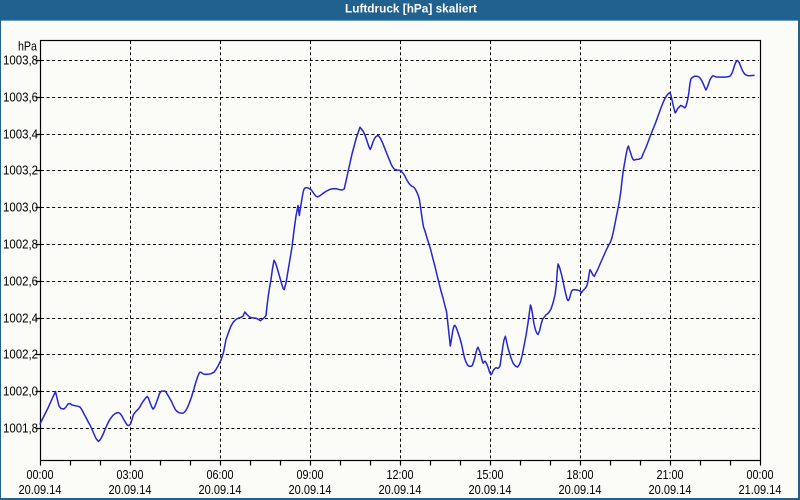  What do you see at coordinates (20, 429) in the screenshot?
I see `svg-text: 1001,8` at bounding box center [20, 429].